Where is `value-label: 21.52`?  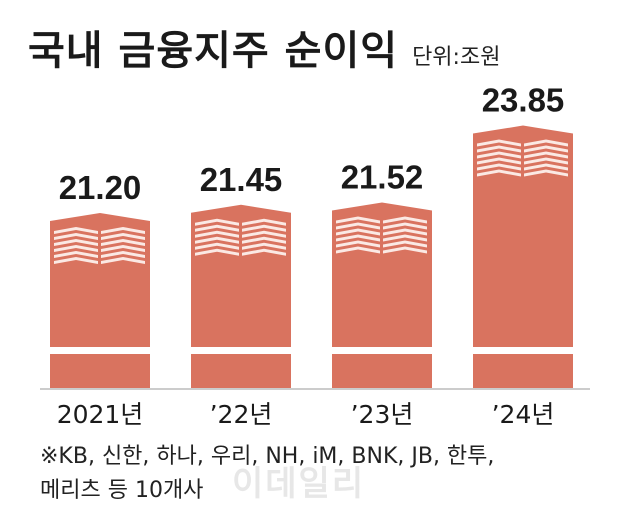
value-label: 21.52 is located at coordinates (382, 176).